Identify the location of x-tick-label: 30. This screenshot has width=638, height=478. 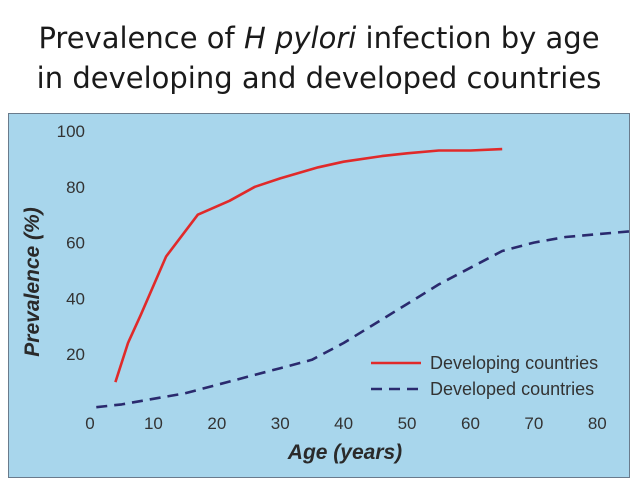
(280, 423).